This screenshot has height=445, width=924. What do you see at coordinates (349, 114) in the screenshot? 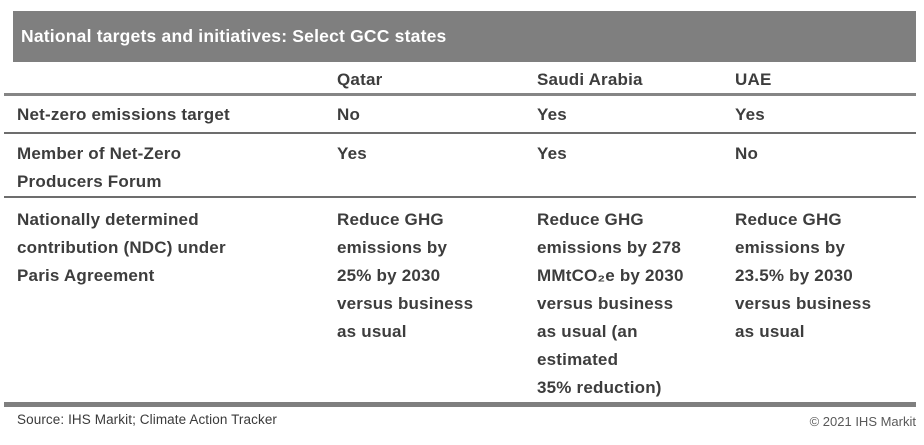
I see `value-cell-qatar: No` at bounding box center [349, 114].